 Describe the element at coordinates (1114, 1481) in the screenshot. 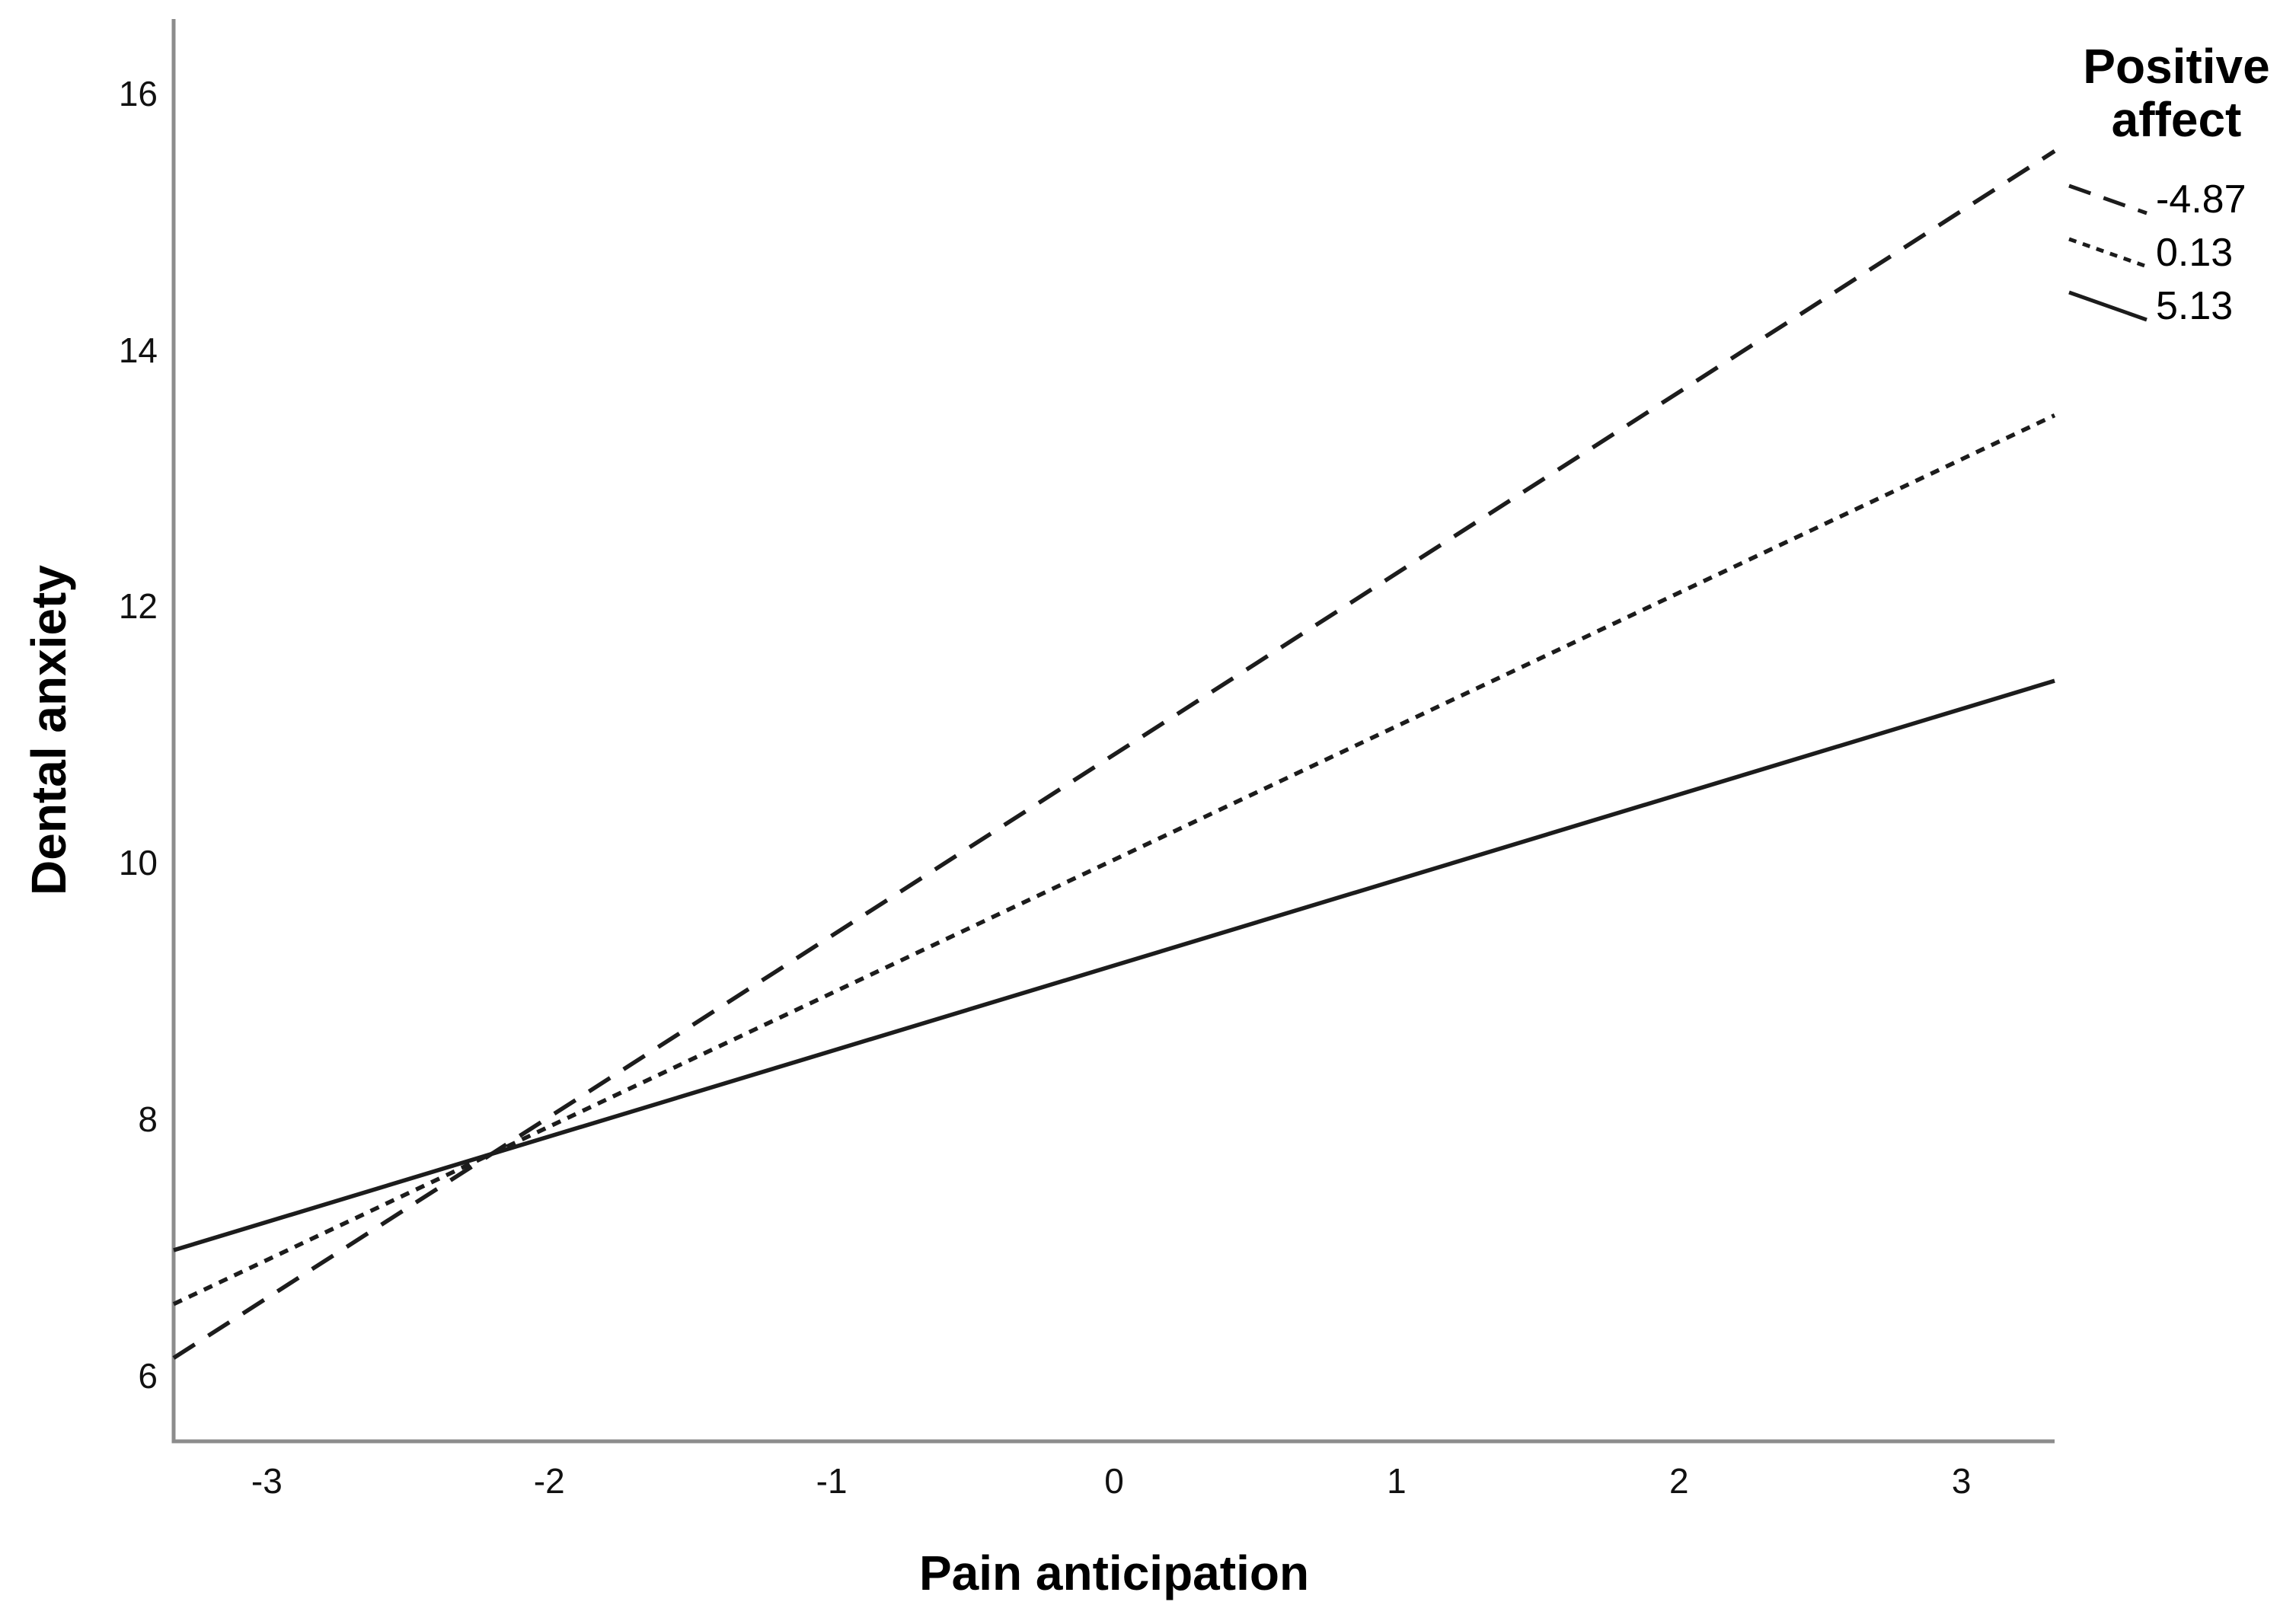

I see `x-tick-label: 0` at that location.